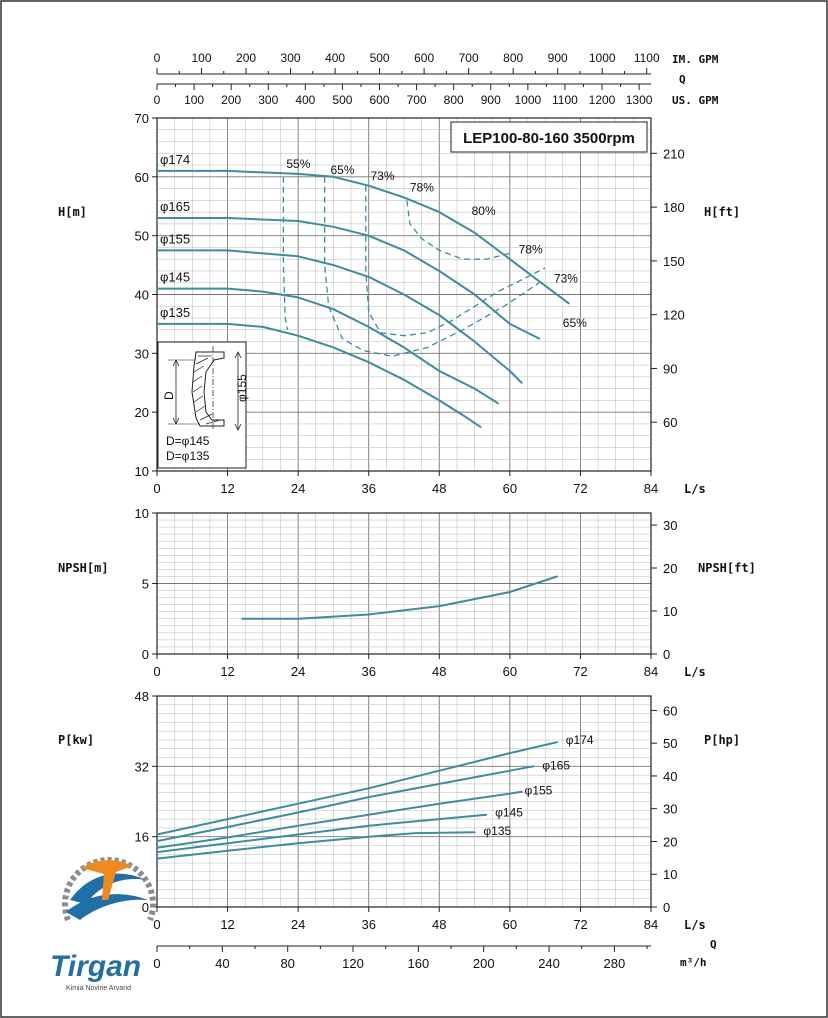 This screenshot has width=828, height=1018. I want to click on npsh-x-axis-label: L/s, so click(695, 672).